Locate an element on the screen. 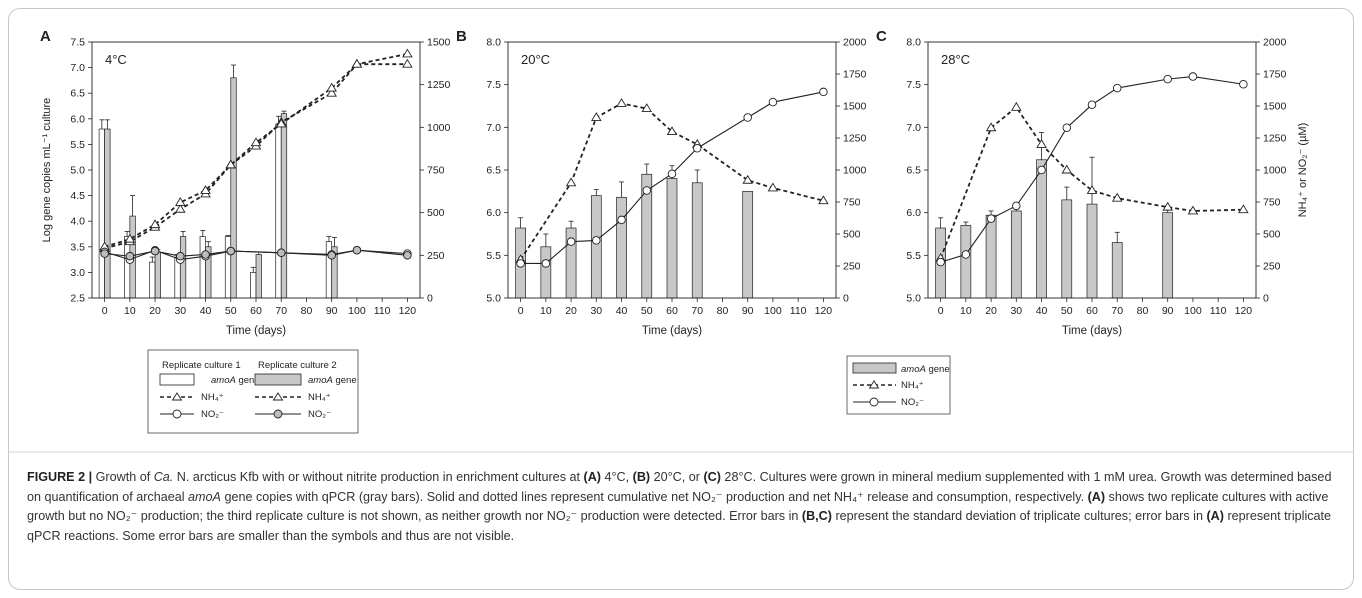 Image resolution: width=1362 pixels, height=598 pixels. caption-italic: Ca. is located at coordinates (163, 477).